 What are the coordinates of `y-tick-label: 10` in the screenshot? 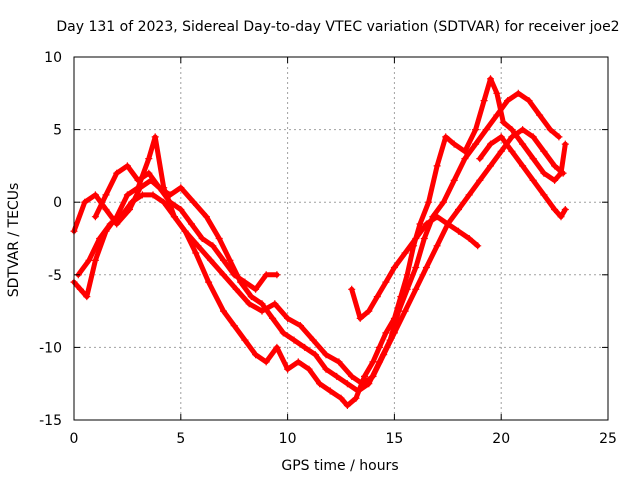 It's located at (53, 58).